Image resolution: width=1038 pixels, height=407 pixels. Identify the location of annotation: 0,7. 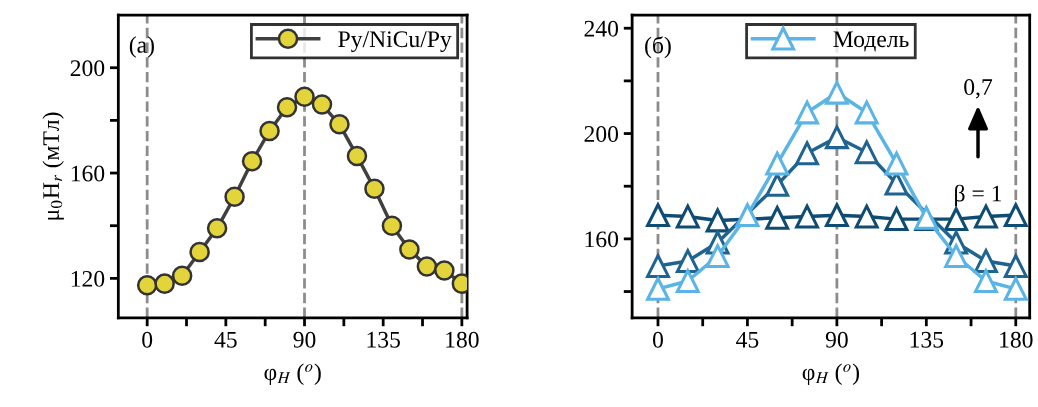
(978, 89).